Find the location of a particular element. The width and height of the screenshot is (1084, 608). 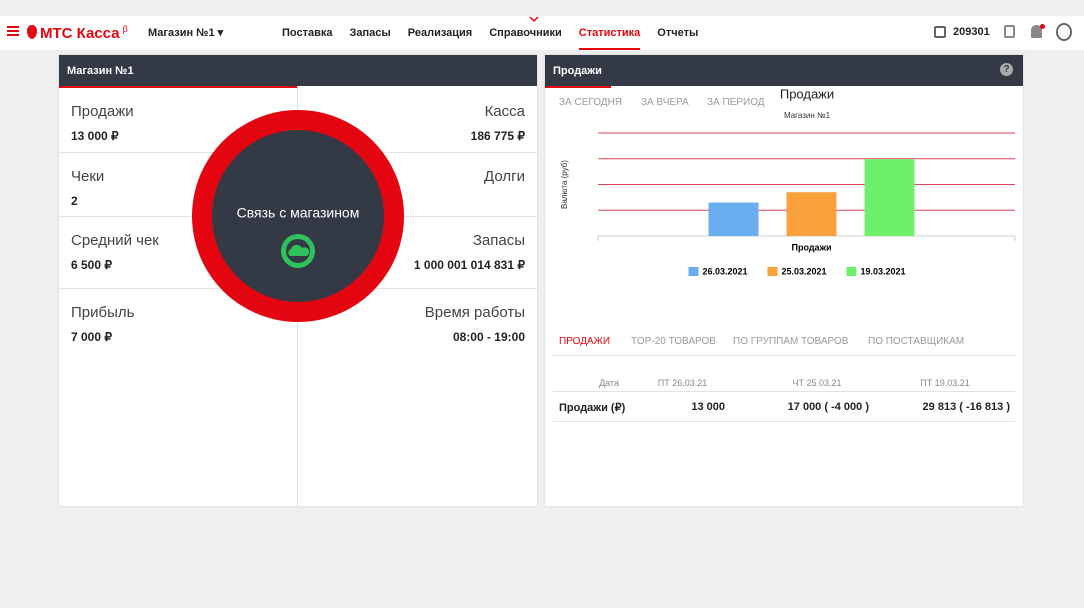

menu-item: Поставка is located at coordinates (307, 33).